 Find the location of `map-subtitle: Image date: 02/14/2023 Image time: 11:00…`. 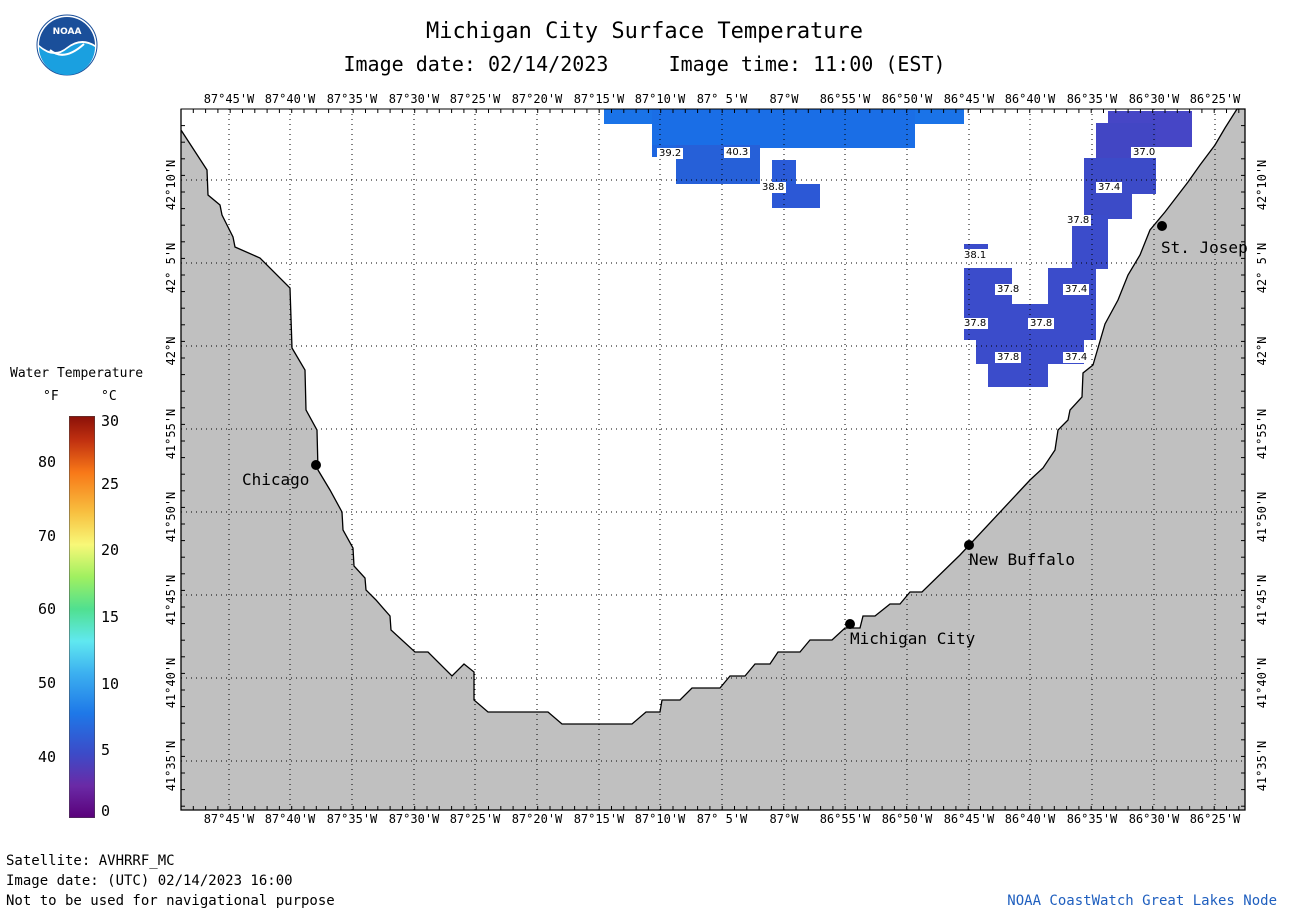

map-subtitle: Image date: 02/14/2023 Image time: 11:00… is located at coordinates (644, 64).